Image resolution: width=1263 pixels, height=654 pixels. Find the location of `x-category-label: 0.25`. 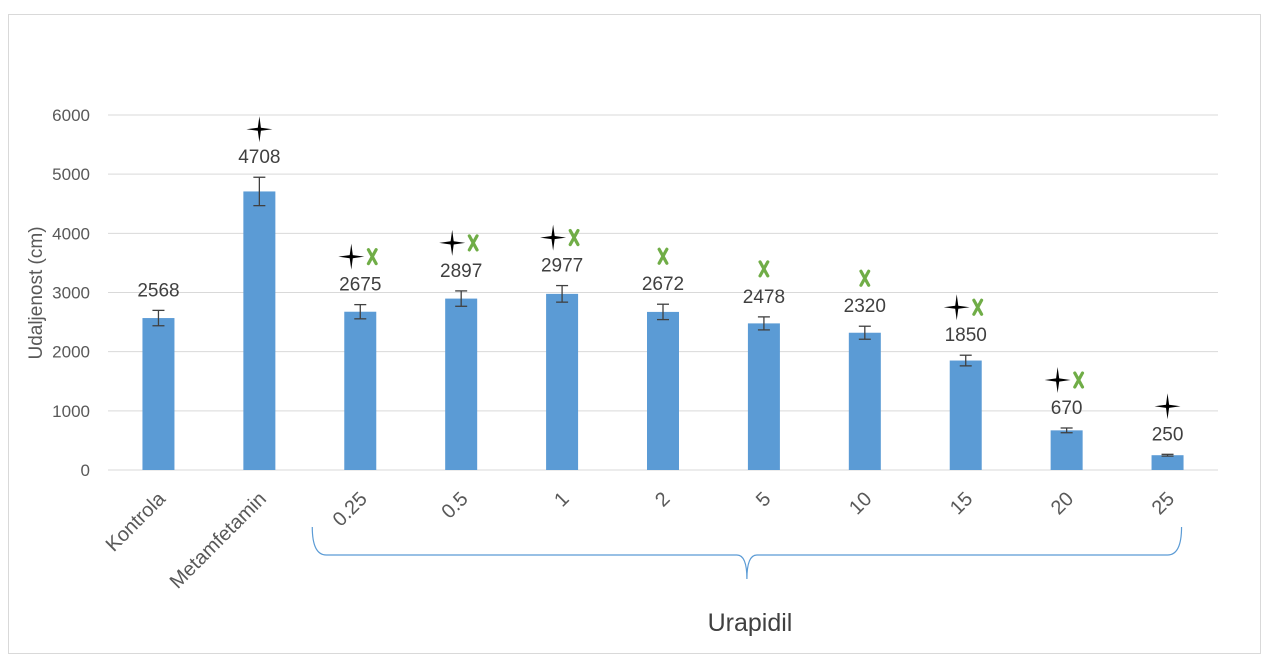

x-category-label: 0.25 is located at coordinates (350, 509).